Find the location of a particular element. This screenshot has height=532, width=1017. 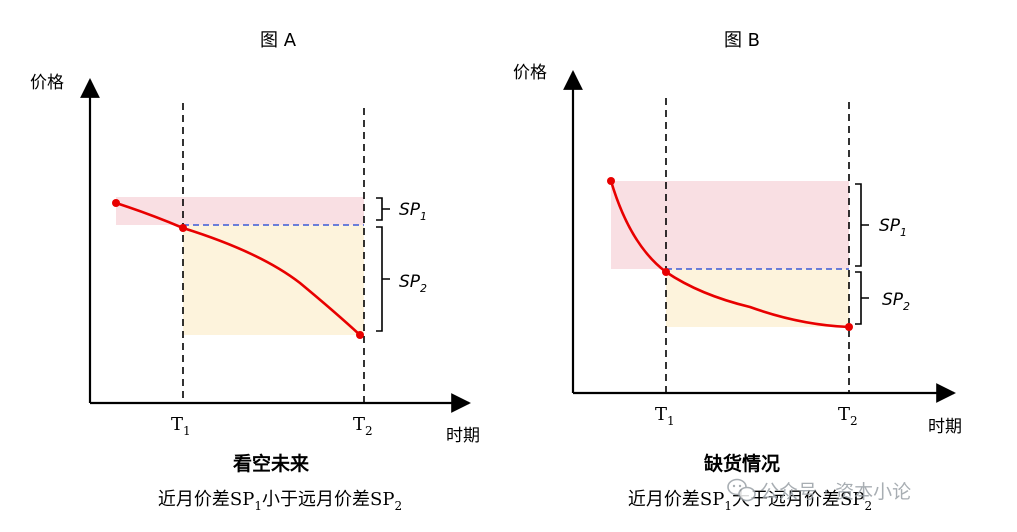

panel-b-caption: 近月价差SP1大于远月价差SP2 is located at coordinates (750, 501).